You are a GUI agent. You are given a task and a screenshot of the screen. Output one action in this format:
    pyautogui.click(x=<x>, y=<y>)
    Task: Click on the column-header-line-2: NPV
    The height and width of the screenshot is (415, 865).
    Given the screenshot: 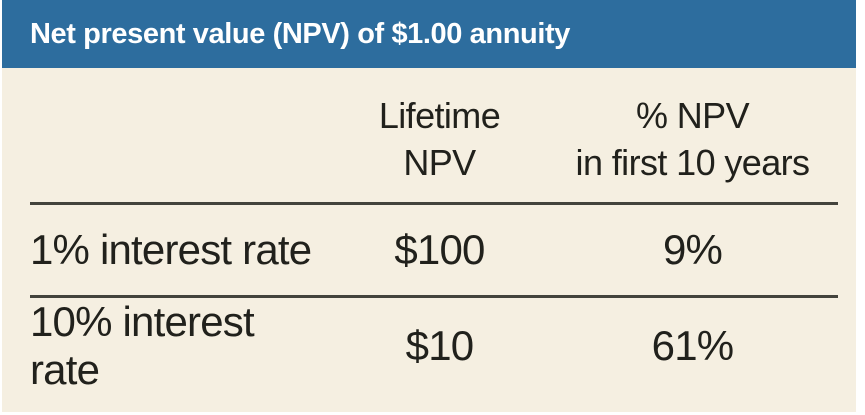 What is the action you would take?
    pyautogui.click(x=439, y=162)
    